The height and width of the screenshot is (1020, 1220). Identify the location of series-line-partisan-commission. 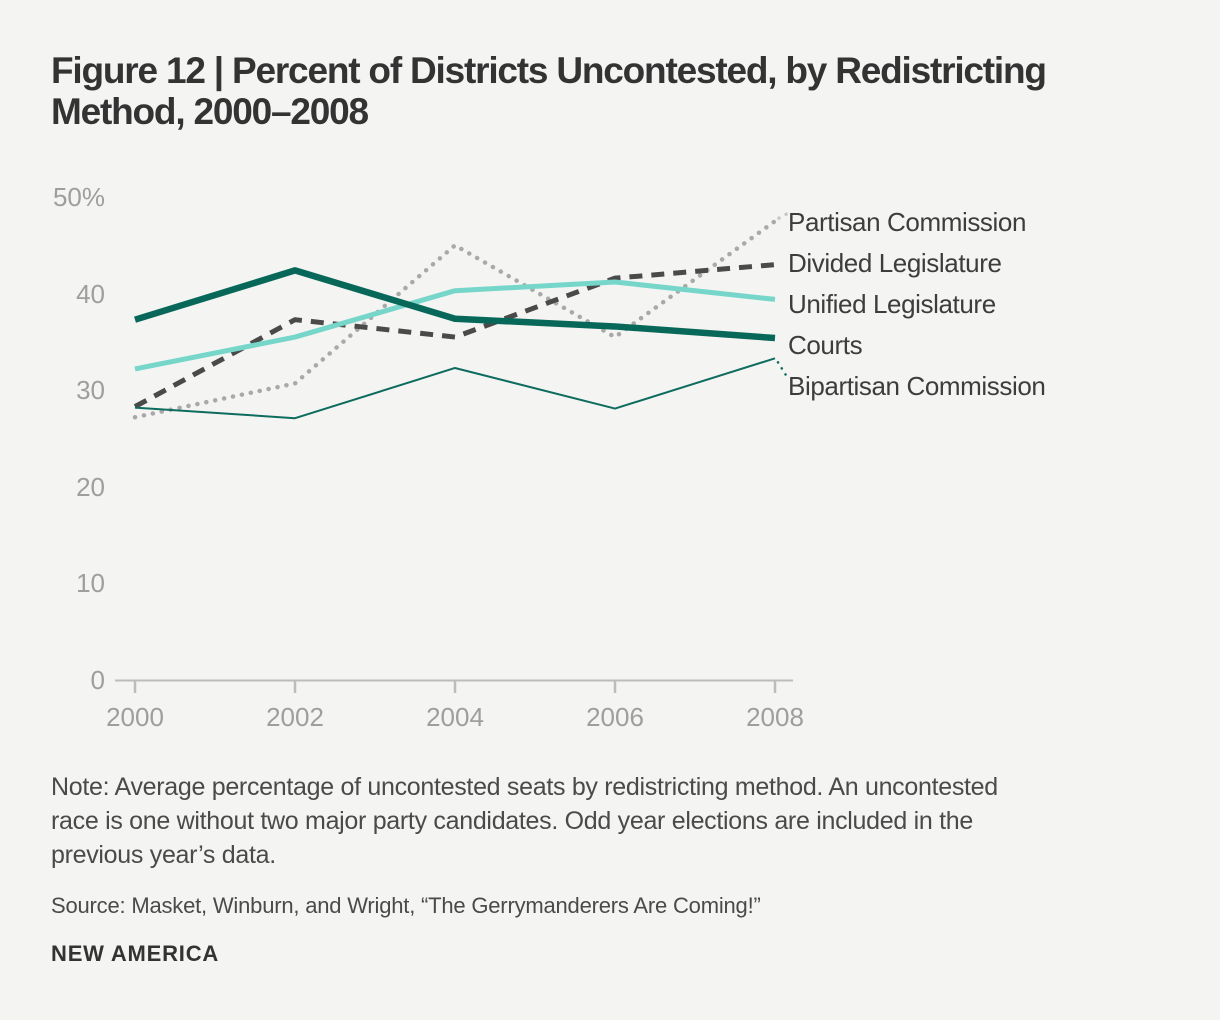
(455, 319).